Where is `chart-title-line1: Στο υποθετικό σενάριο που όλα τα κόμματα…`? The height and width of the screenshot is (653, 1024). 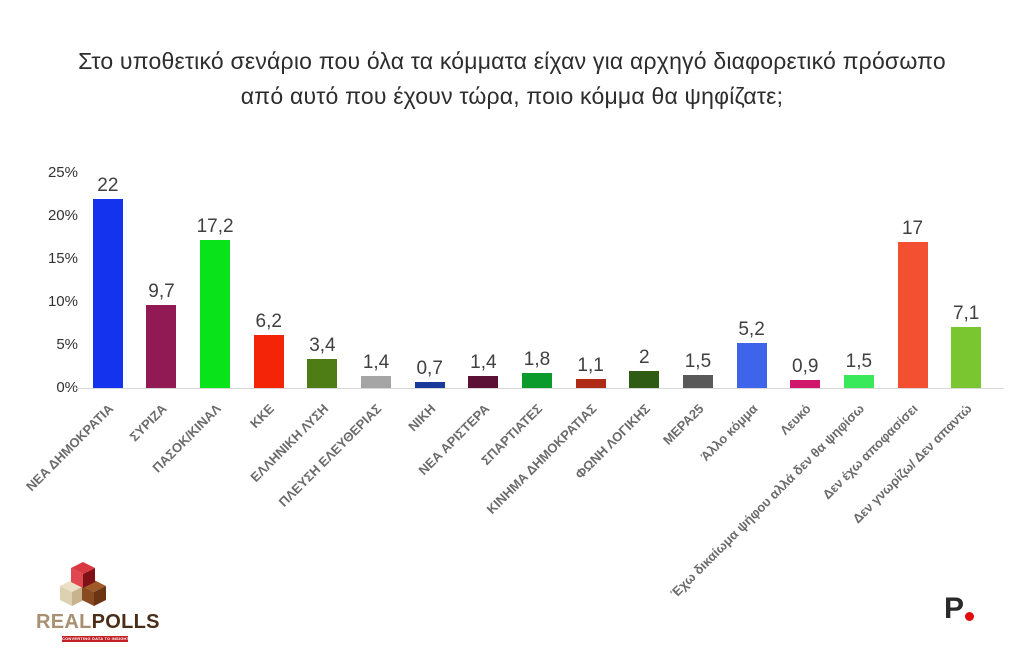
chart-title-line1: Στο υποθετικό σενάριο που όλα τα κόμματα… is located at coordinates (512, 61).